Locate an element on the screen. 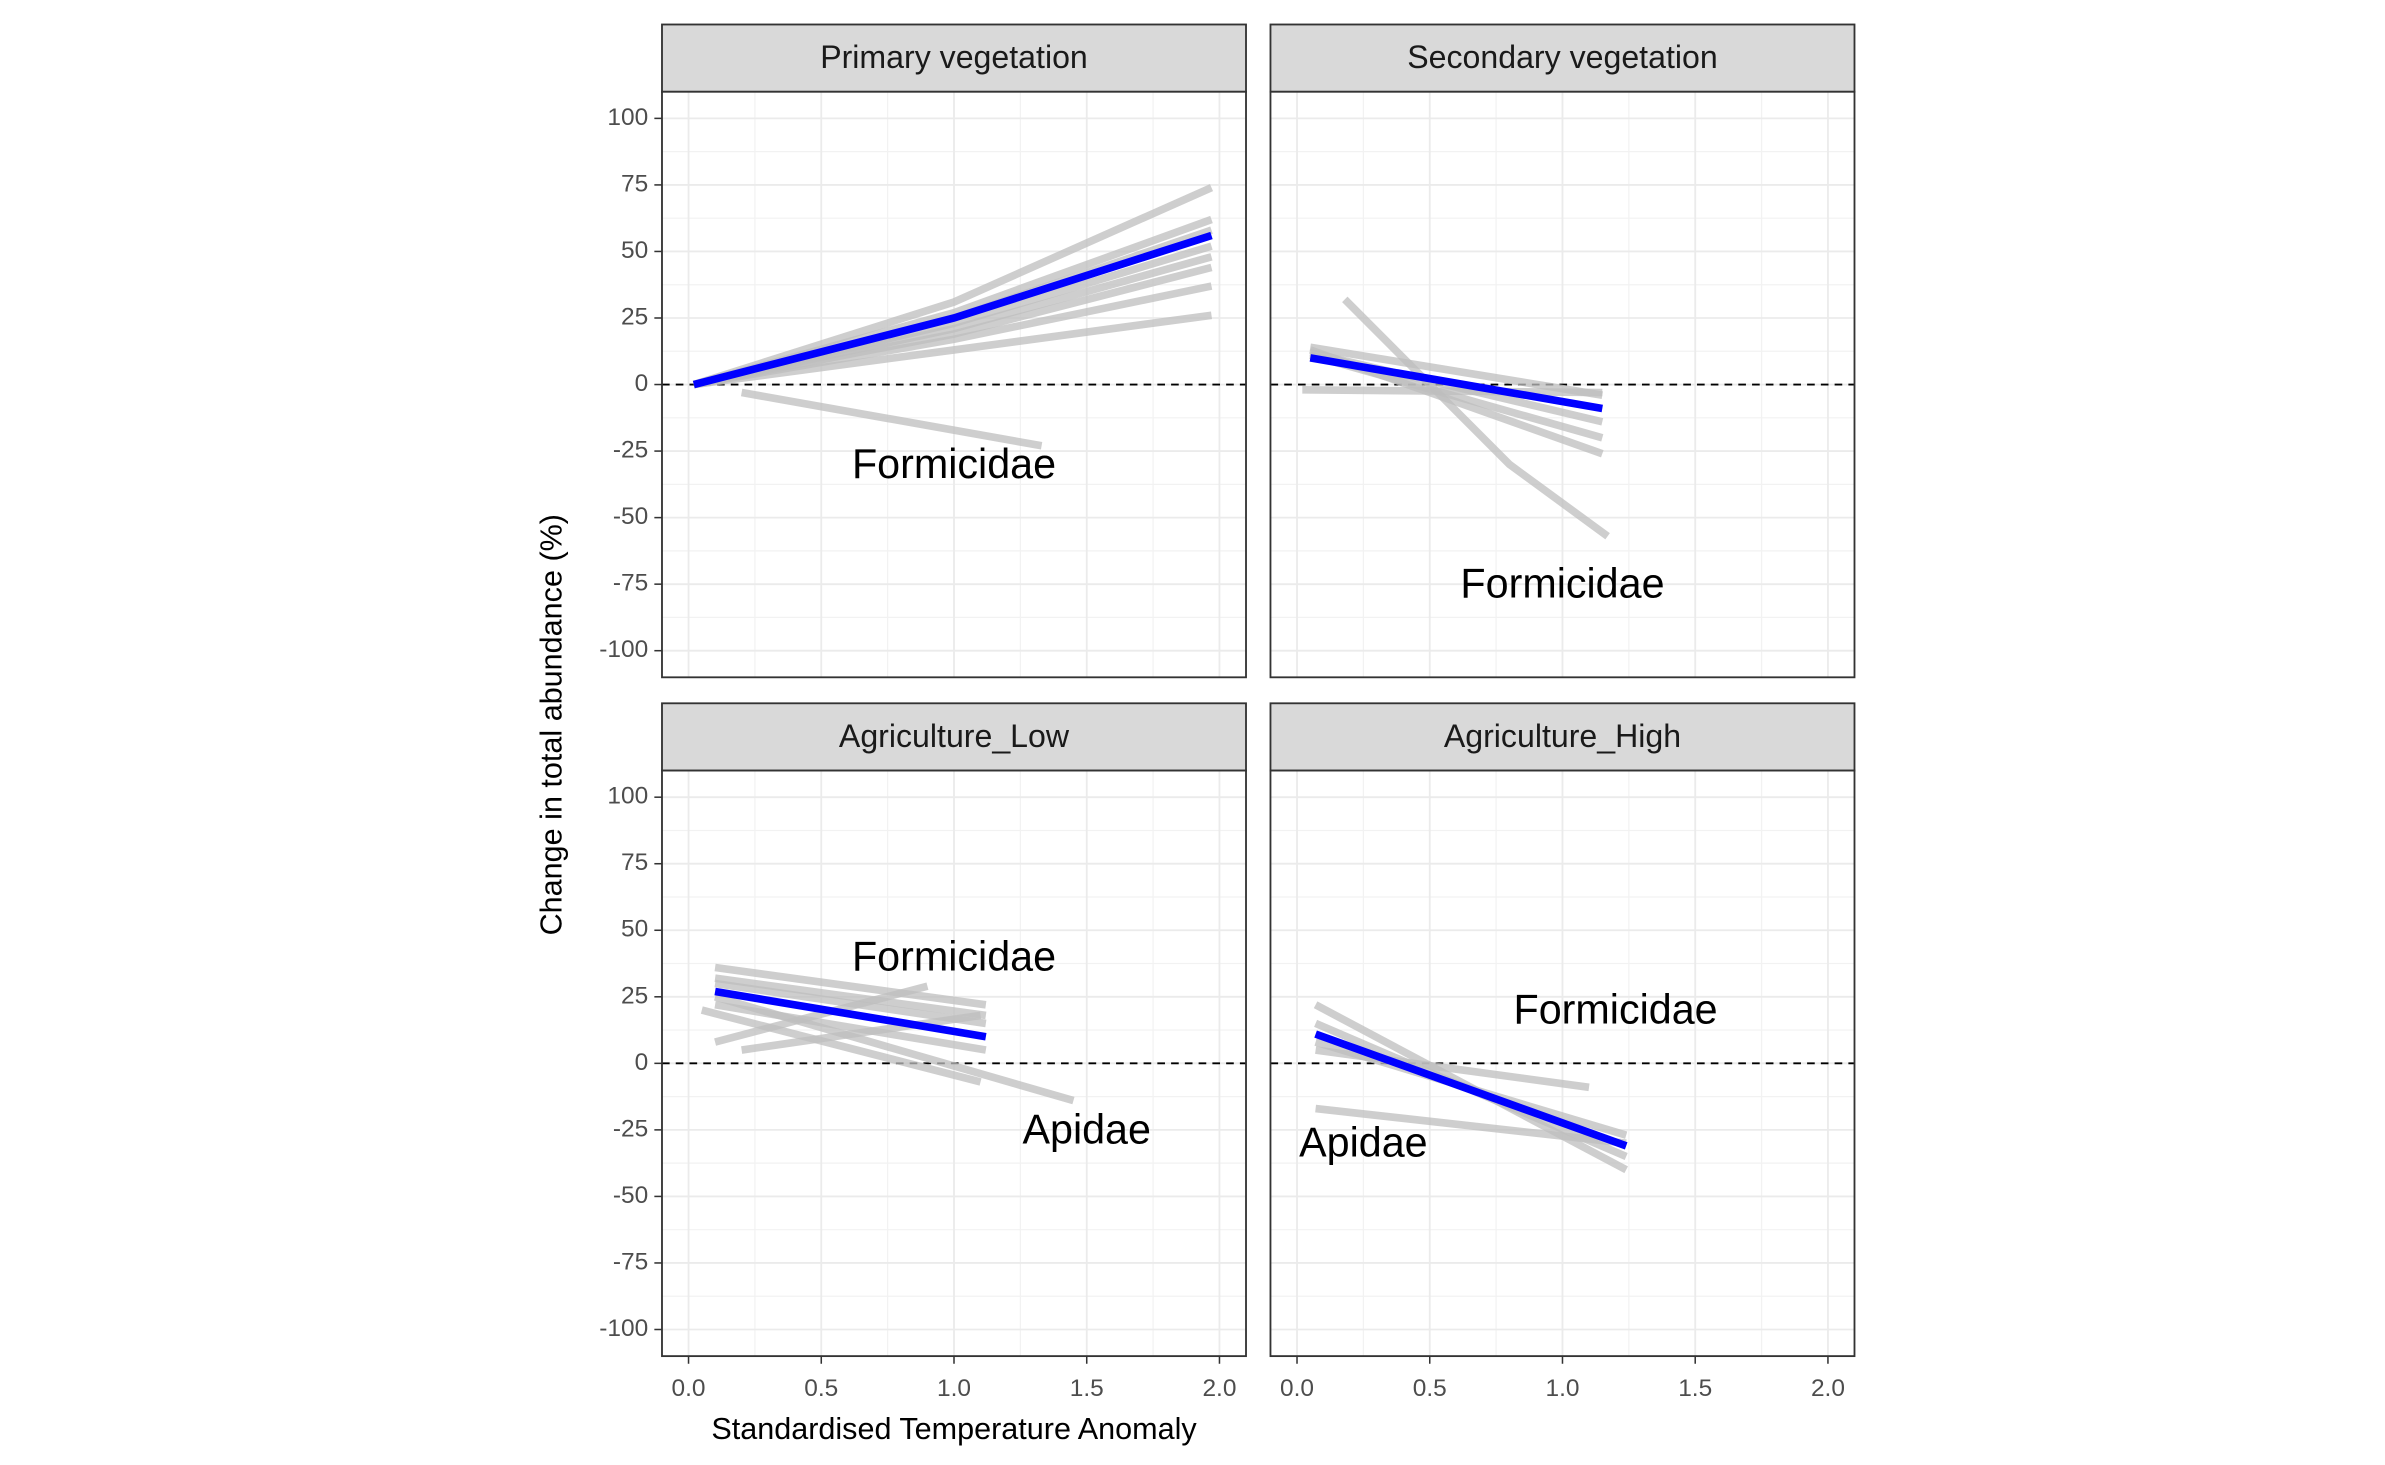 Image resolution: width=2385 pixels, height=1465 pixels. x-axis-title: Standardised Temperature Anomaly is located at coordinates (954, 1429).